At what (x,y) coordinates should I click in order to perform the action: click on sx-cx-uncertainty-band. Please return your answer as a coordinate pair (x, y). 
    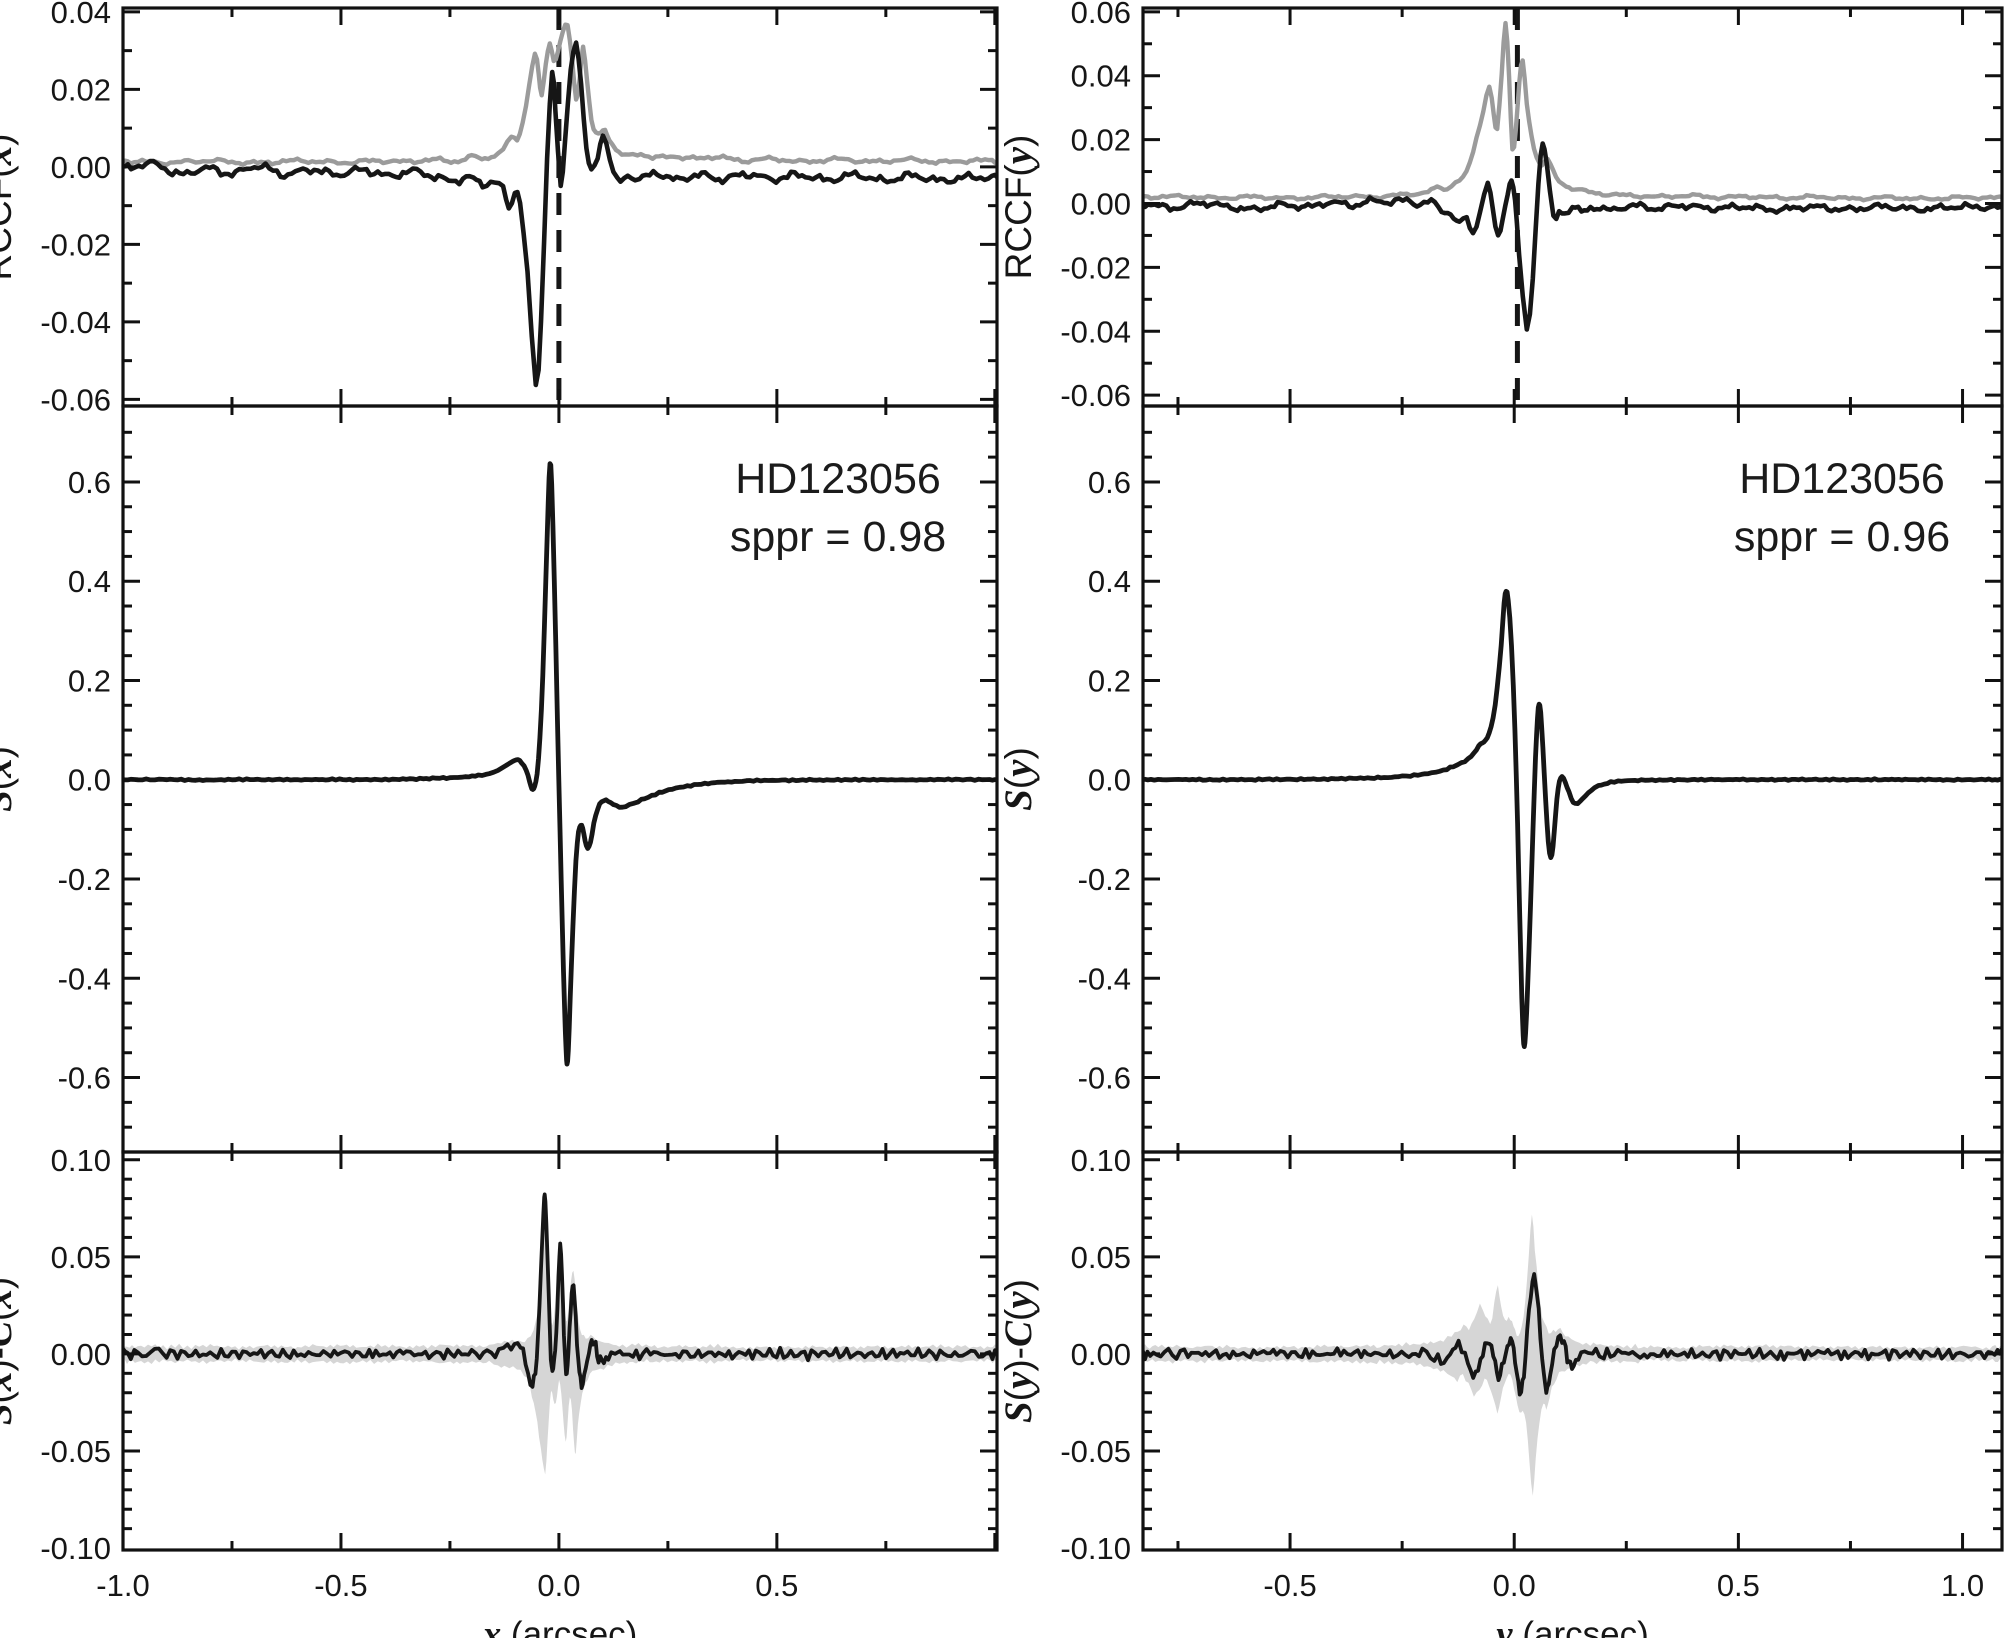
    Looking at the image, I should click on (560, 1333).